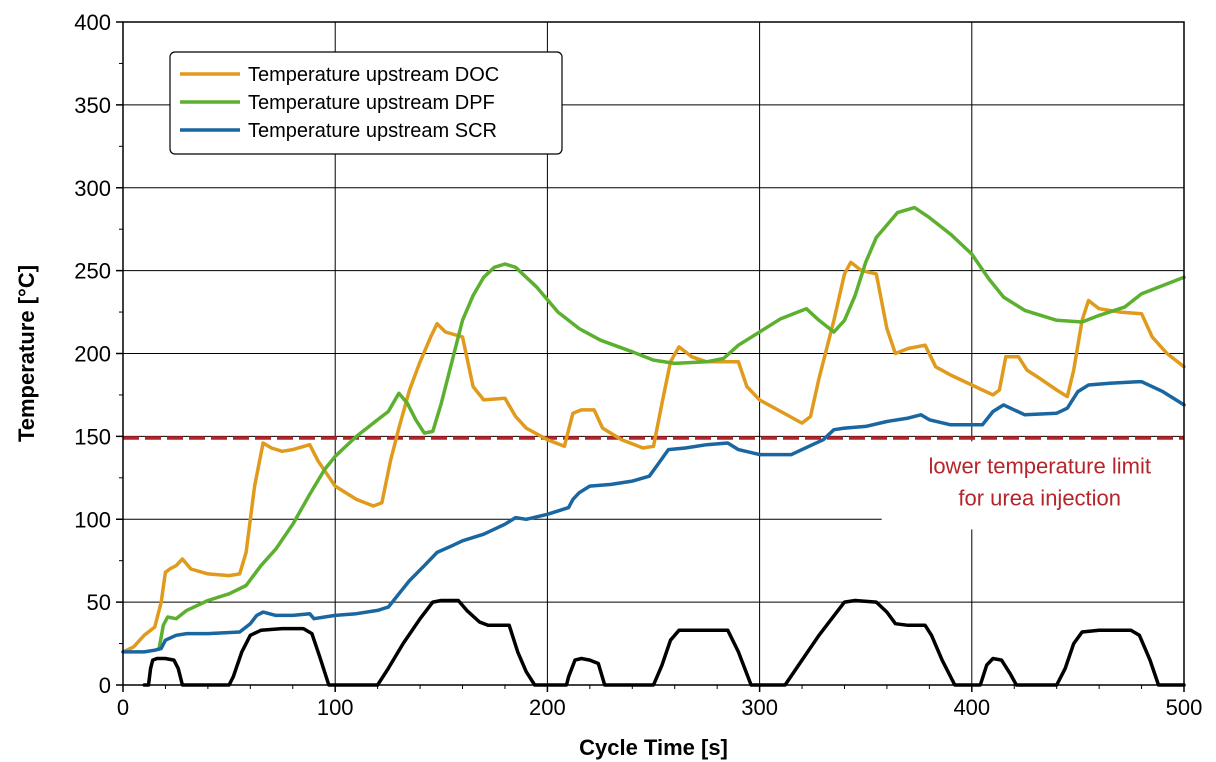  What do you see at coordinates (92, 105) in the screenshot?
I see `y-tick-label: 350` at bounding box center [92, 105].